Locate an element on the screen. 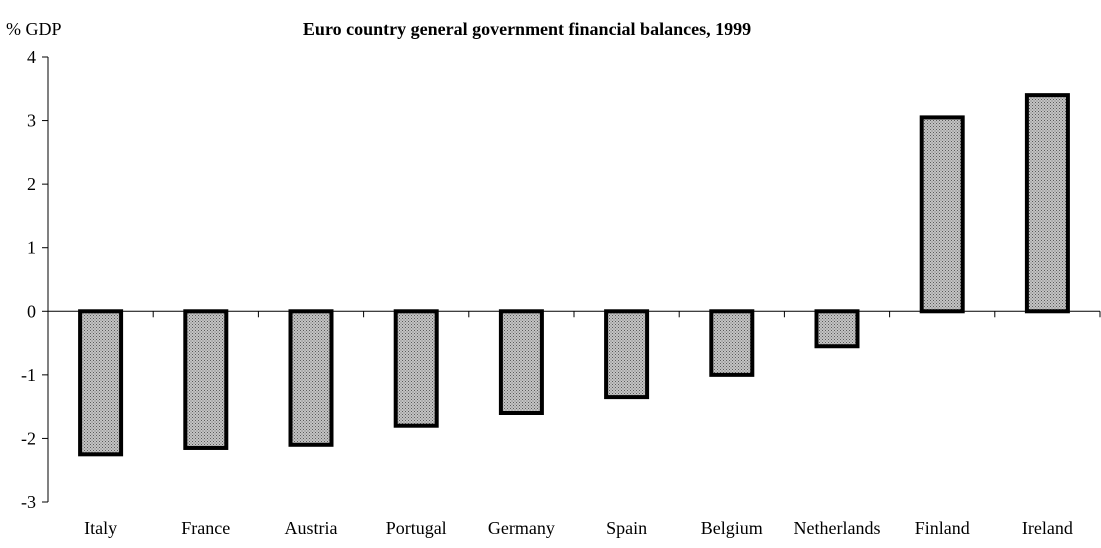  bar-finland is located at coordinates (942, 214).